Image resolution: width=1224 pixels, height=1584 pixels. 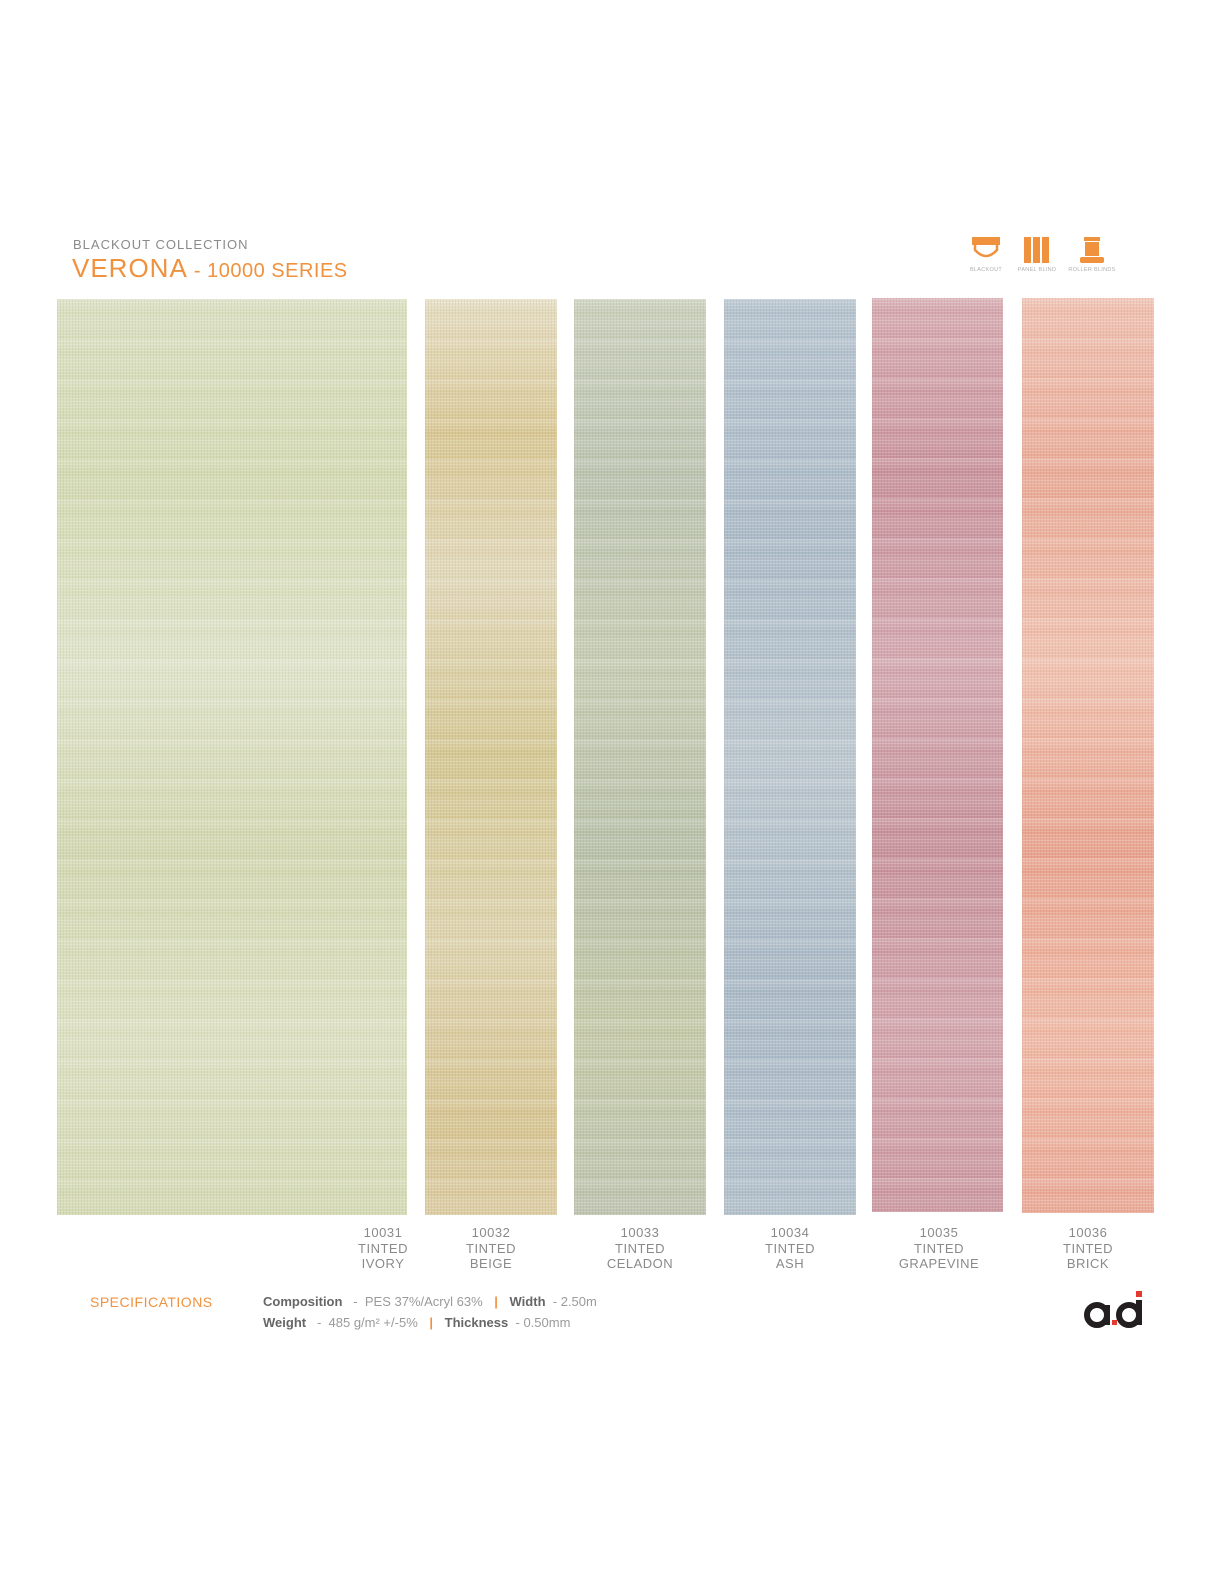 What do you see at coordinates (1088, 1232) in the screenshot?
I see `caption-code: 10036` at bounding box center [1088, 1232].